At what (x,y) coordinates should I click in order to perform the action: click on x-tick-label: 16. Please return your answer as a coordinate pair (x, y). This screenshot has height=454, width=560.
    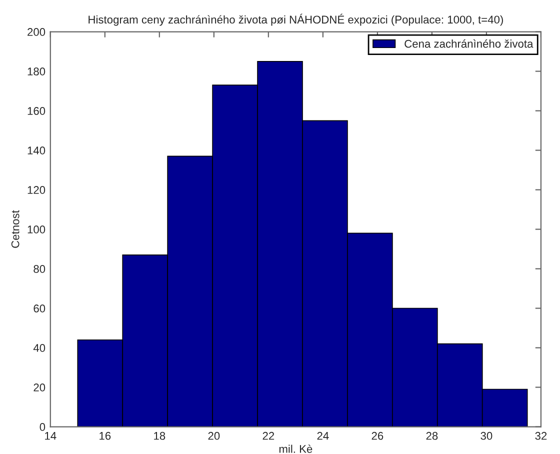
    Looking at the image, I should click on (105, 436).